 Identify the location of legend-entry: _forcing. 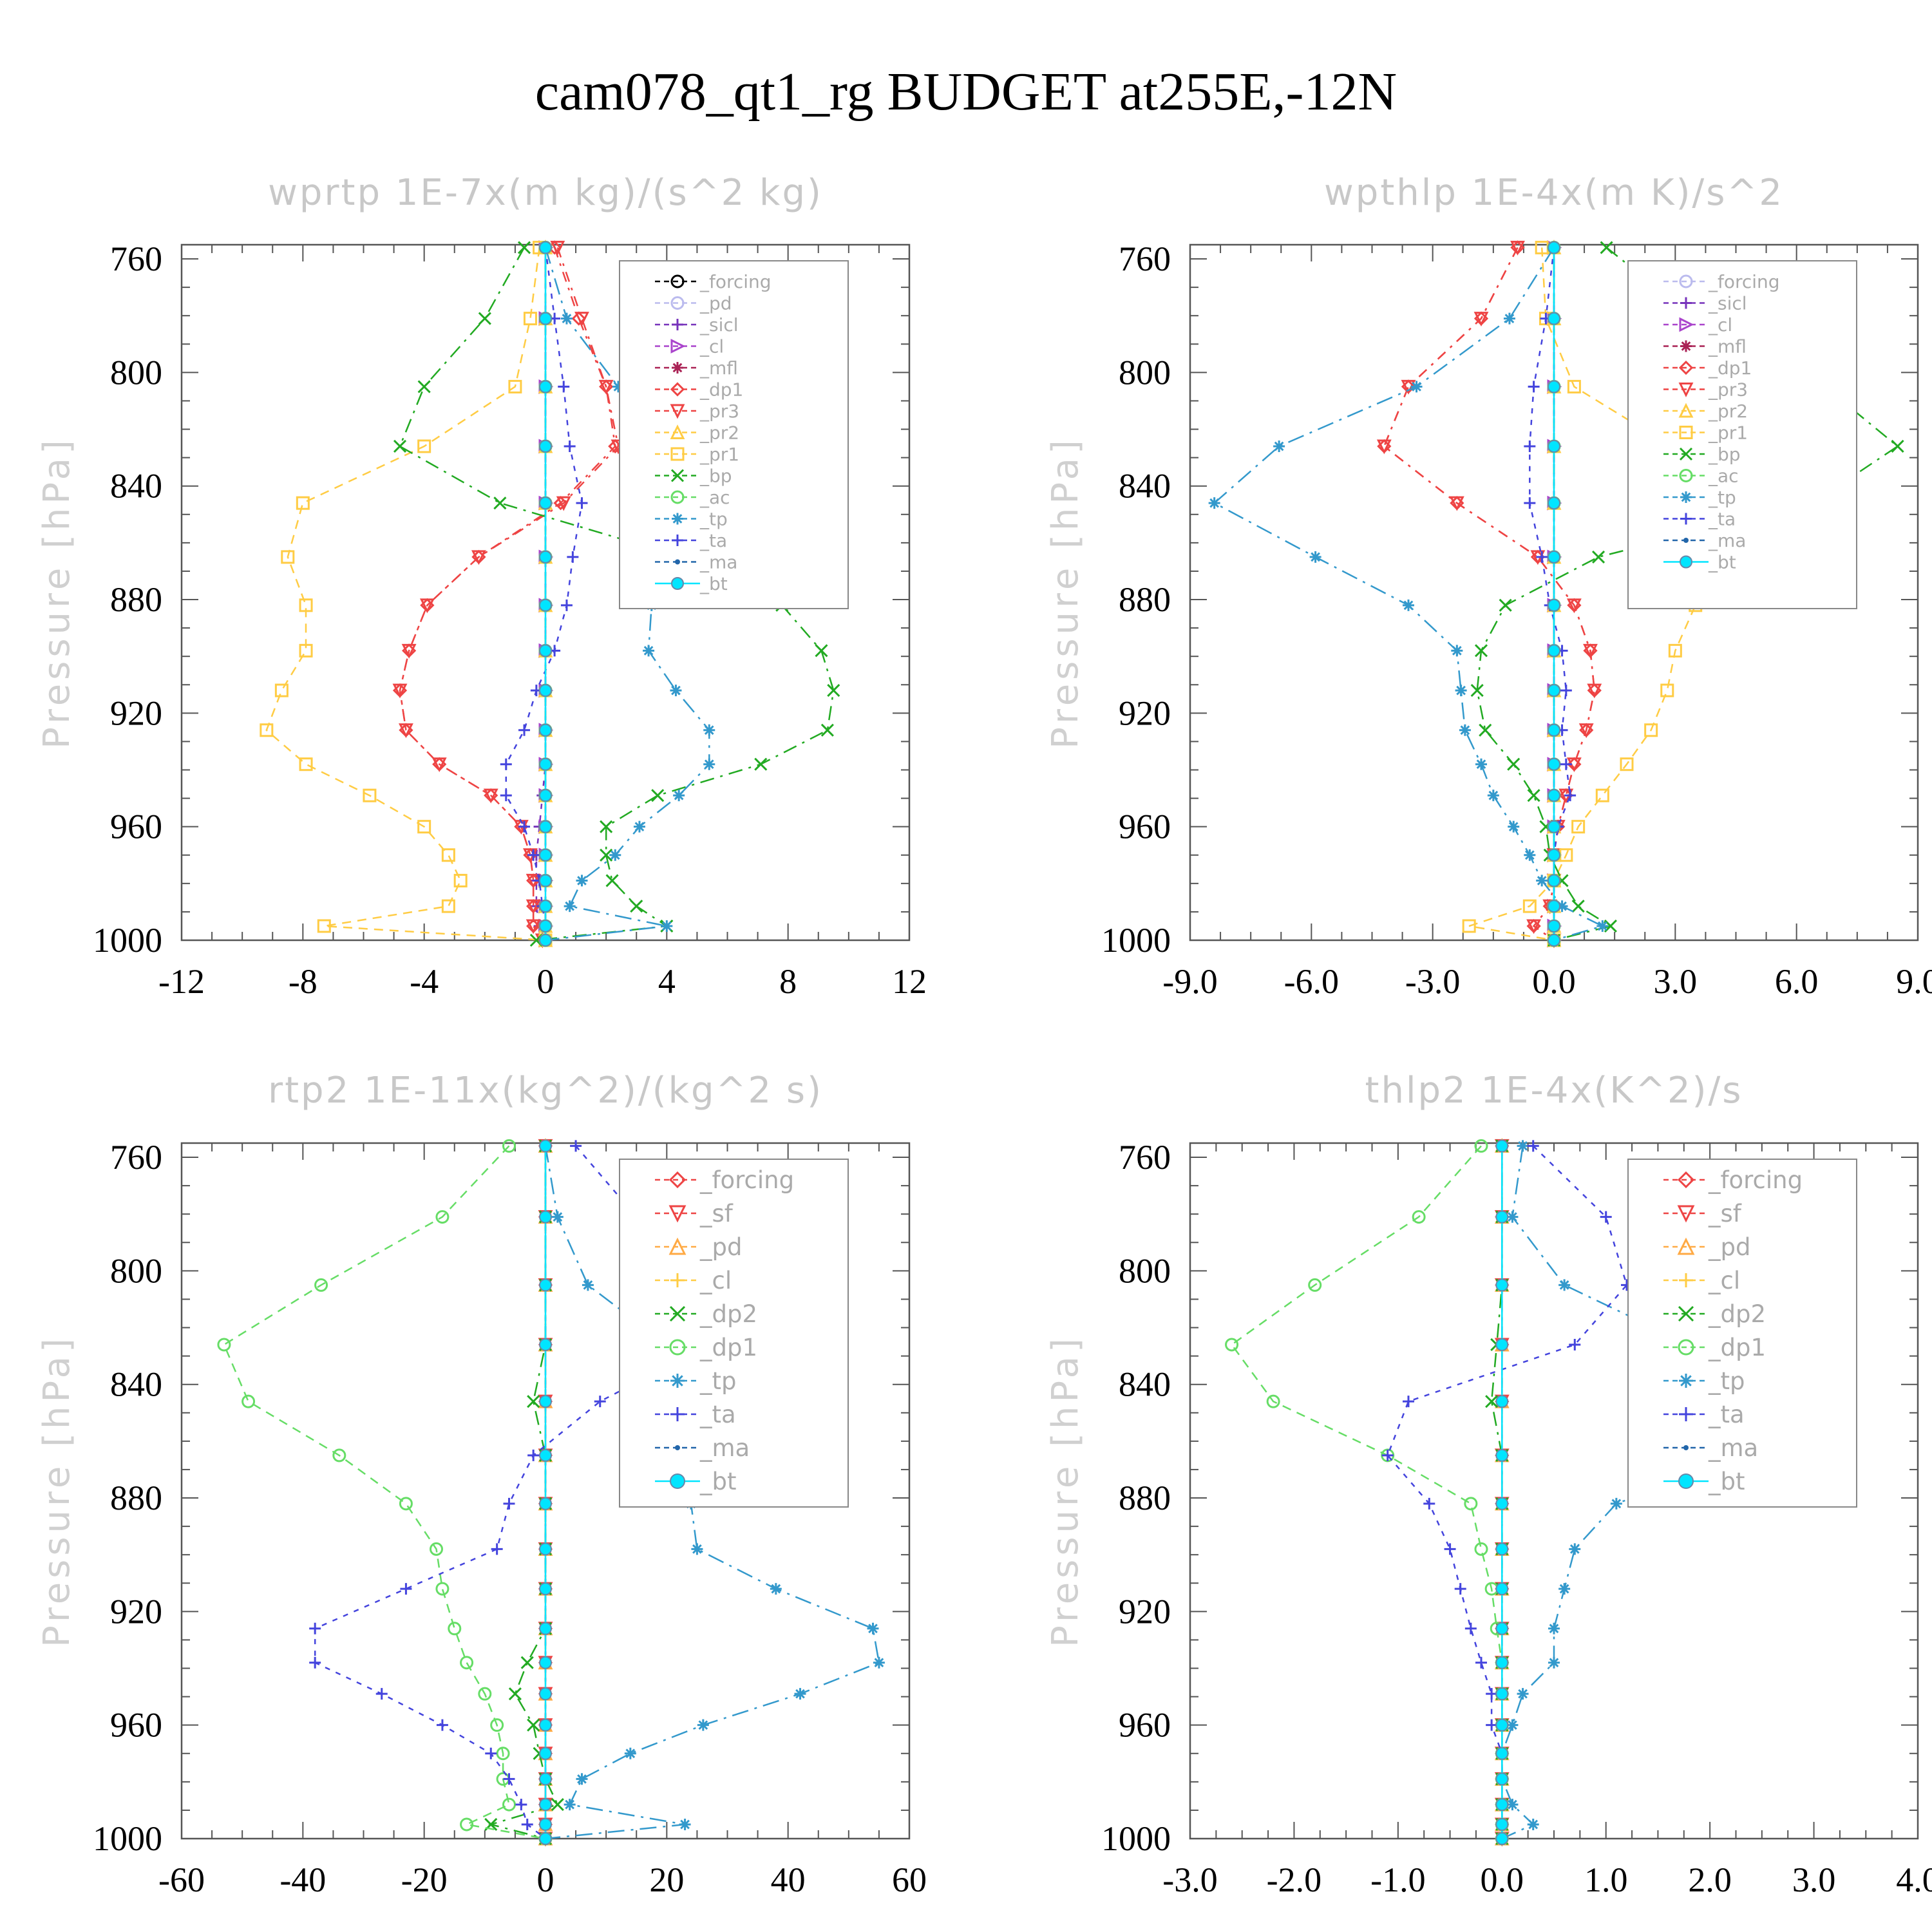
(747, 1180).